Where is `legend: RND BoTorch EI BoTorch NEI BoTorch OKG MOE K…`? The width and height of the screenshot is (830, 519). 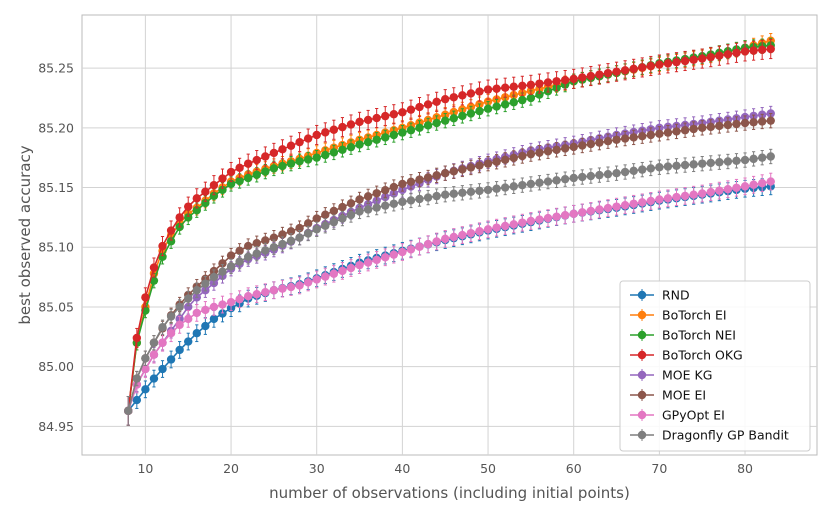 legend: RND BoTorch EI BoTorch NEI BoTorch OKG MOE K… is located at coordinates (715, 366).